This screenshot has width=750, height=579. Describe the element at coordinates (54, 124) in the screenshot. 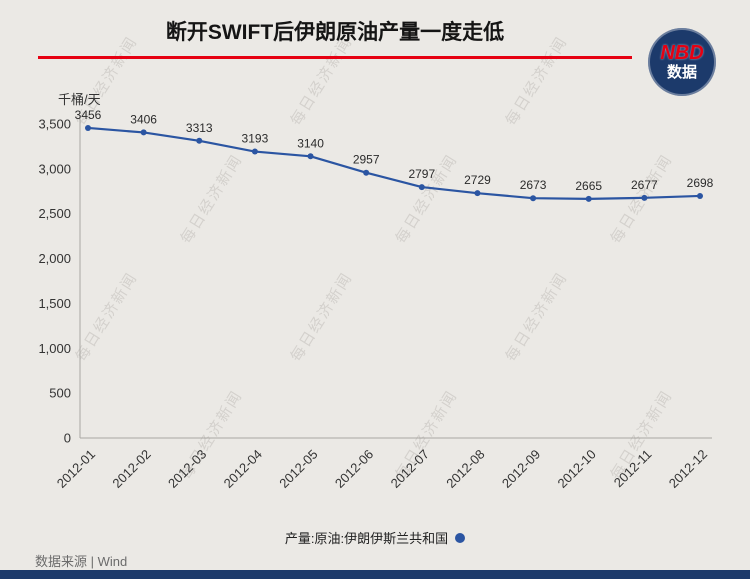

I see `svg-text: 3,500` at that location.